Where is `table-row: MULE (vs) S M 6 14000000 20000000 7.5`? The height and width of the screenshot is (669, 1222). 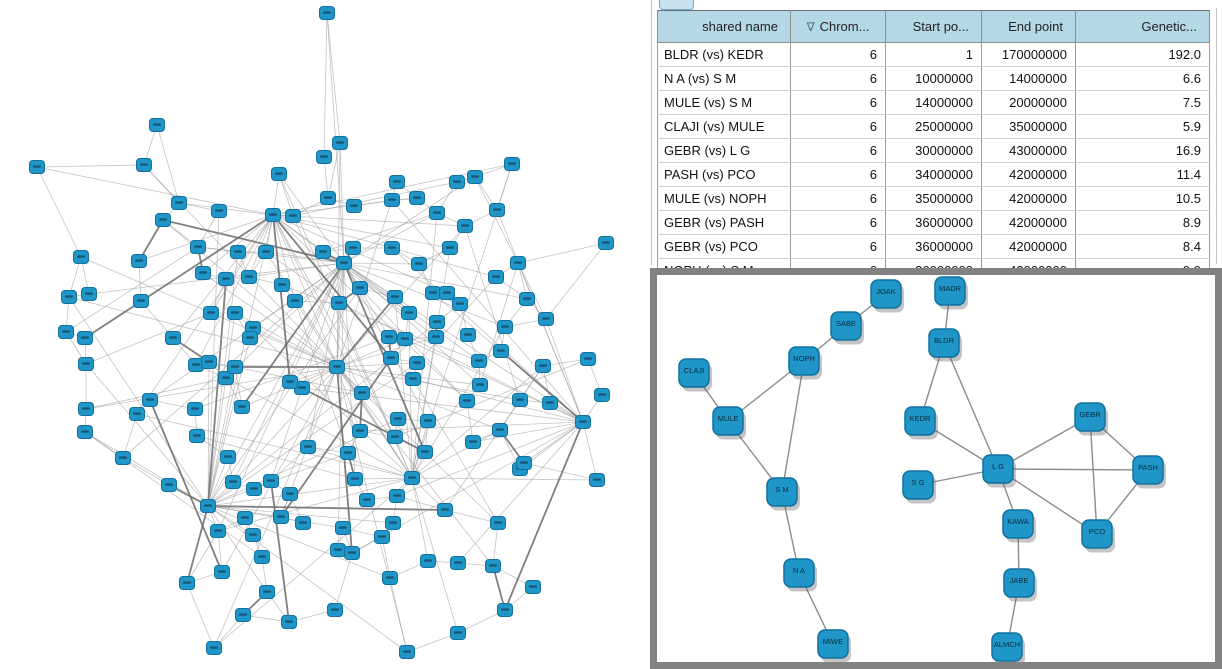
table-row: MULE (vs) S M 6 14000000 20000000 7.5 is located at coordinates (933, 102).